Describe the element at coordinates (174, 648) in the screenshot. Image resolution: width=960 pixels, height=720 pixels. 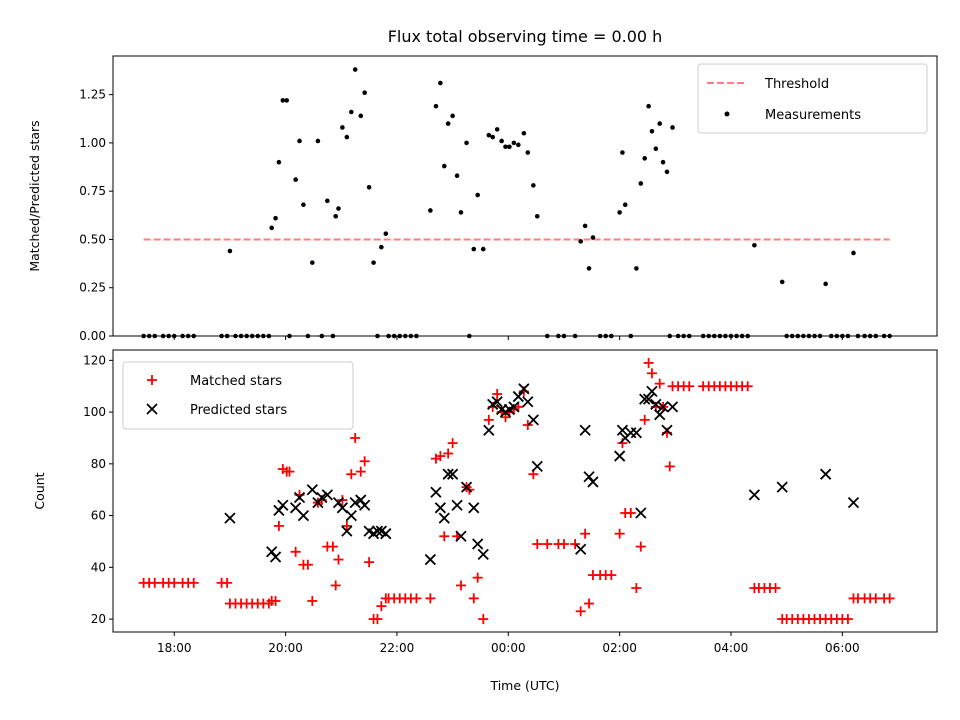
I see `bottom-x-tick-label: 18:00` at that location.